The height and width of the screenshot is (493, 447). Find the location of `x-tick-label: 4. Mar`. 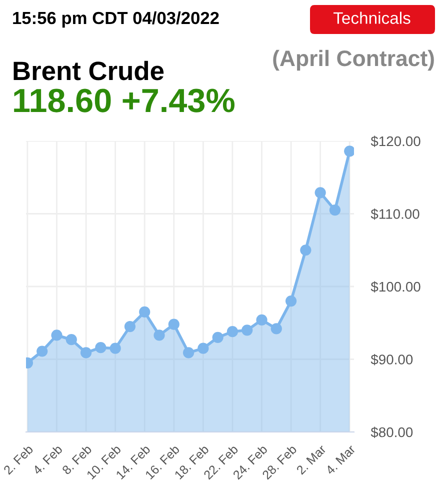

x-tick-label: 4. Mar is located at coordinates (340, 460).